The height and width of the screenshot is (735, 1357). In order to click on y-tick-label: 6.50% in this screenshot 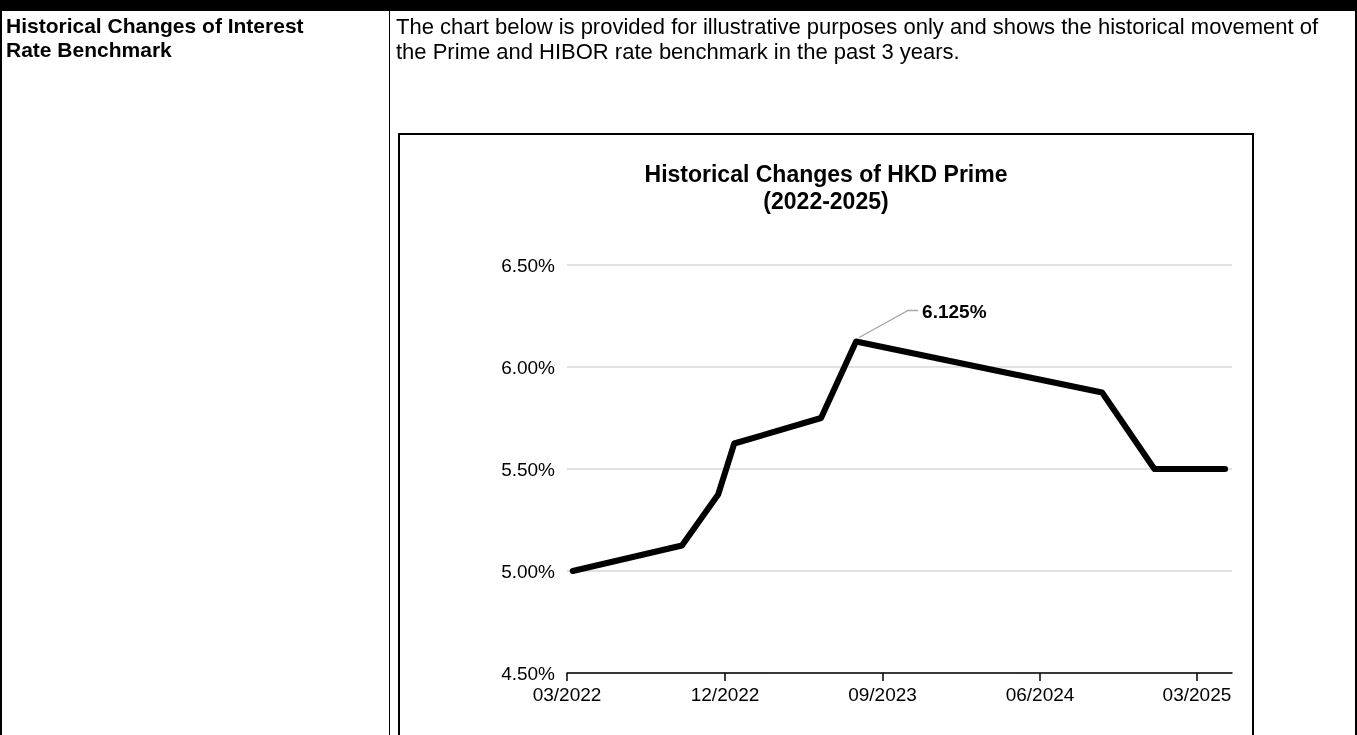, I will do `click(528, 265)`.